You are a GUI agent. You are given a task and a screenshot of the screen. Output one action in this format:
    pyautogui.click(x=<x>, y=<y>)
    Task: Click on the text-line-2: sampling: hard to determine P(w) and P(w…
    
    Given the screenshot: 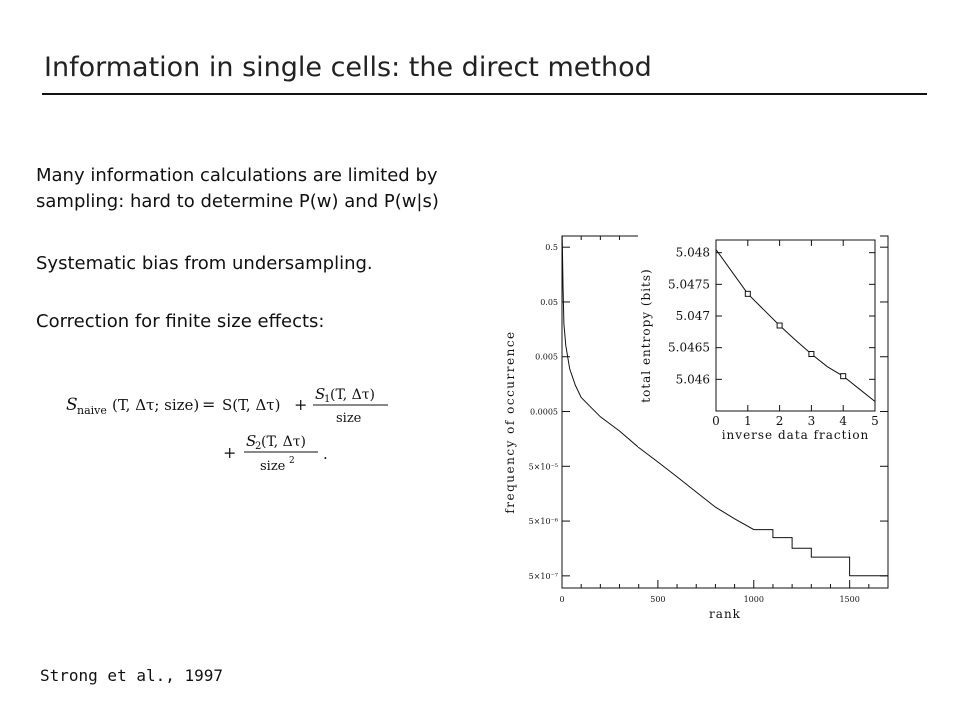 What is the action you would take?
    pyautogui.click(x=237, y=201)
    